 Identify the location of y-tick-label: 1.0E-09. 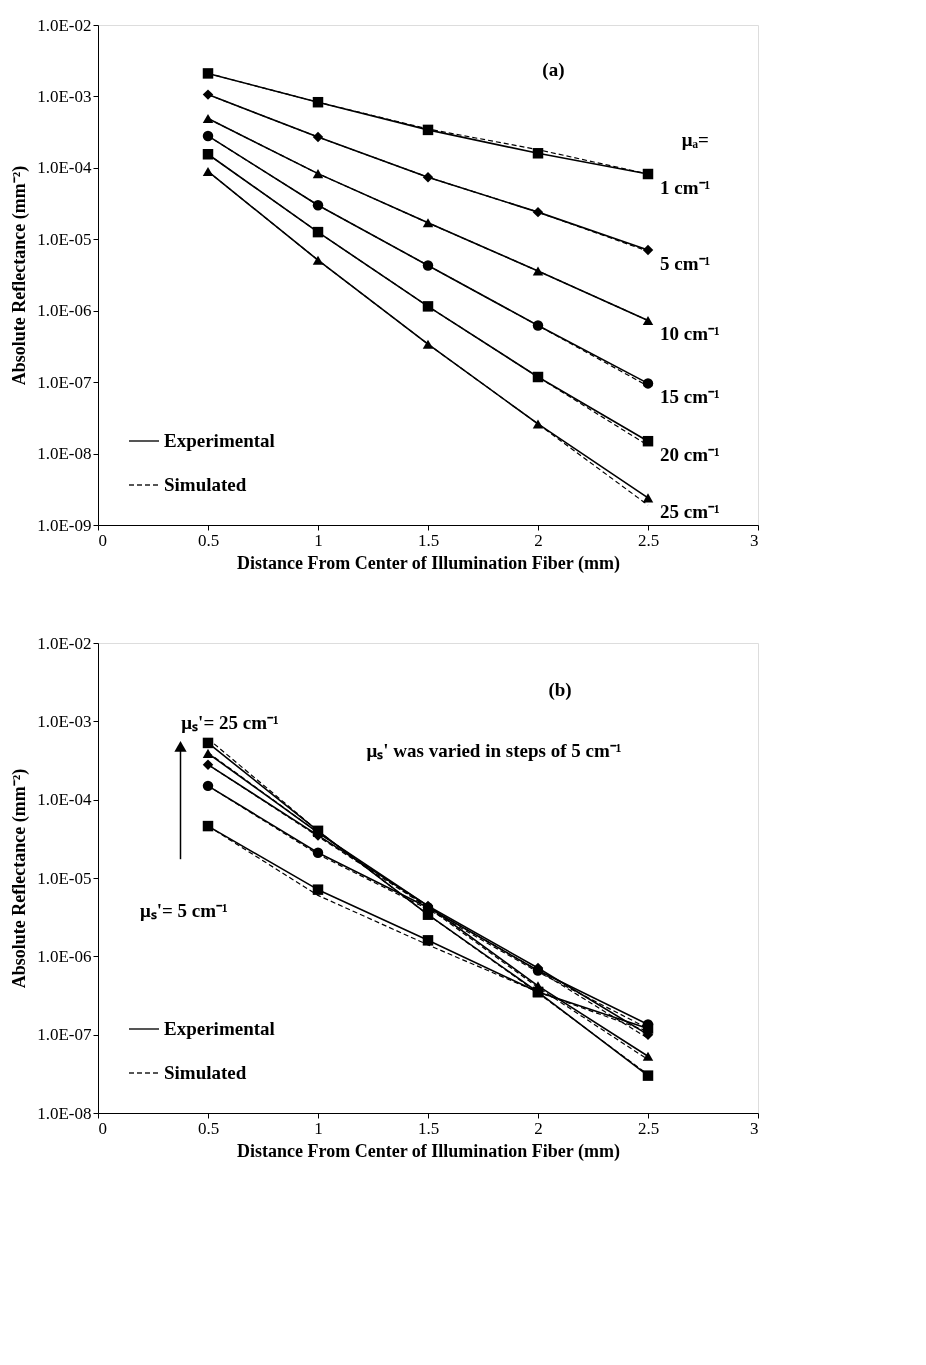
(64, 525).